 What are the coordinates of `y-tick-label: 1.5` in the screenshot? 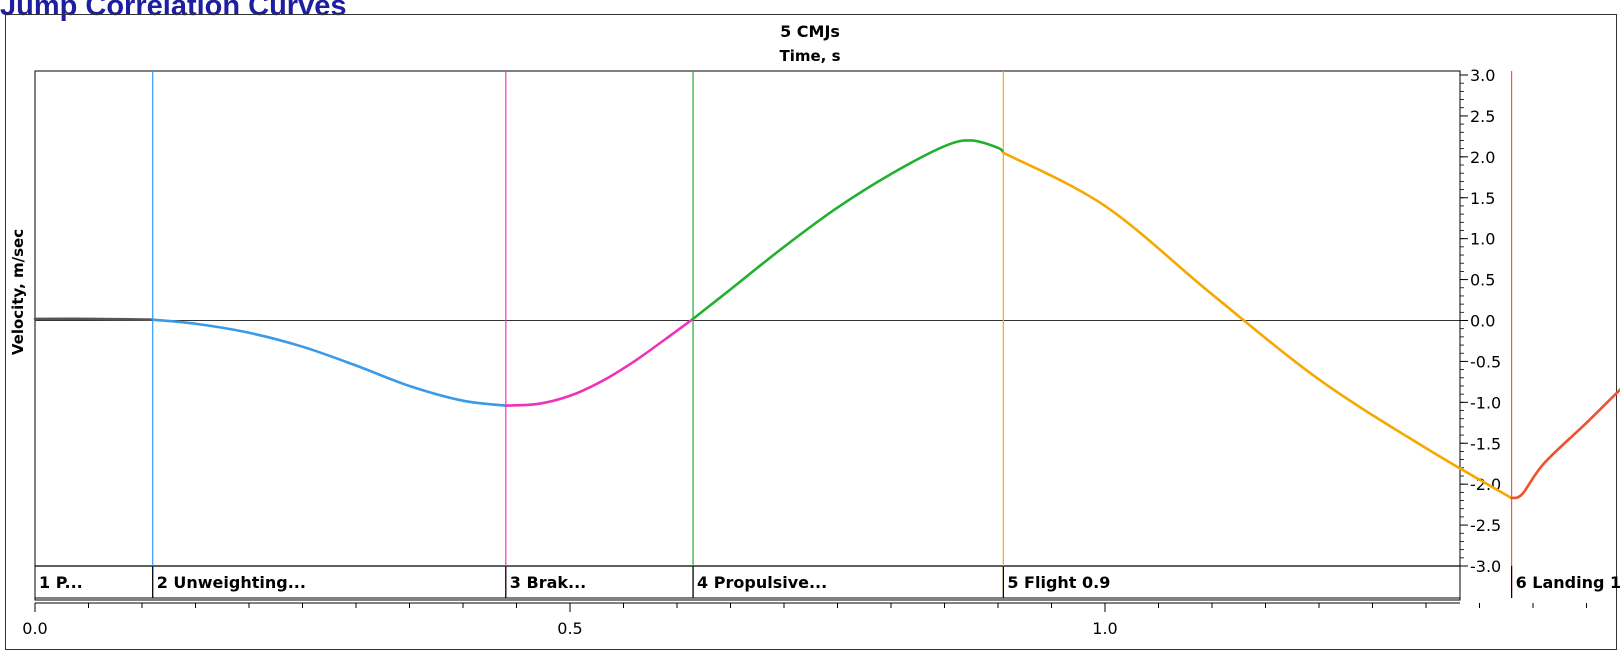 It's located at (1482, 198).